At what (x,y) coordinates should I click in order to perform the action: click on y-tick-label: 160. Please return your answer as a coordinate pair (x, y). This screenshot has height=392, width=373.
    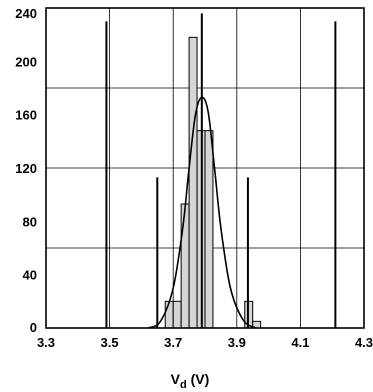
    Looking at the image, I should click on (26, 115).